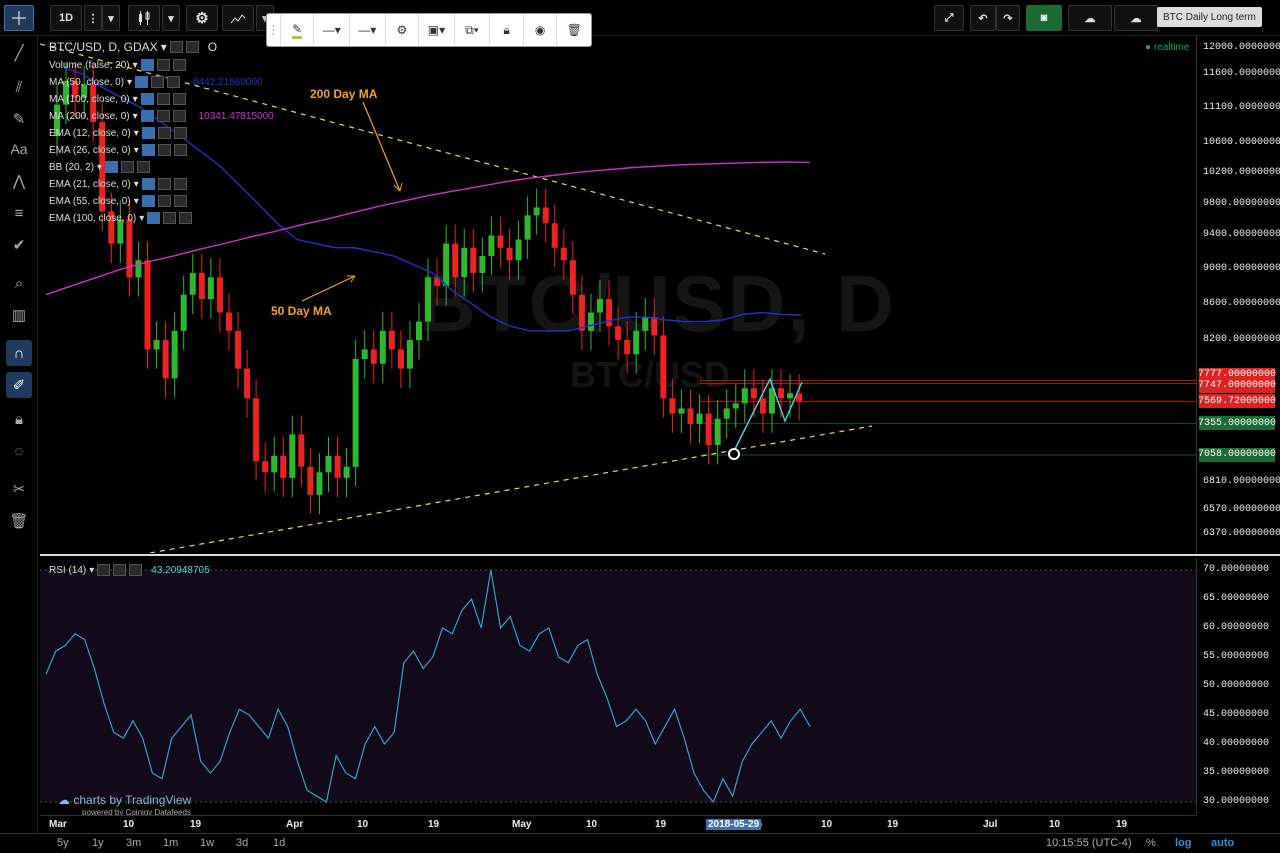 This screenshot has width=1280, height=853. Describe the element at coordinates (19, 181) in the screenshot. I see `pattern-tool-icon: ⋀` at that location.